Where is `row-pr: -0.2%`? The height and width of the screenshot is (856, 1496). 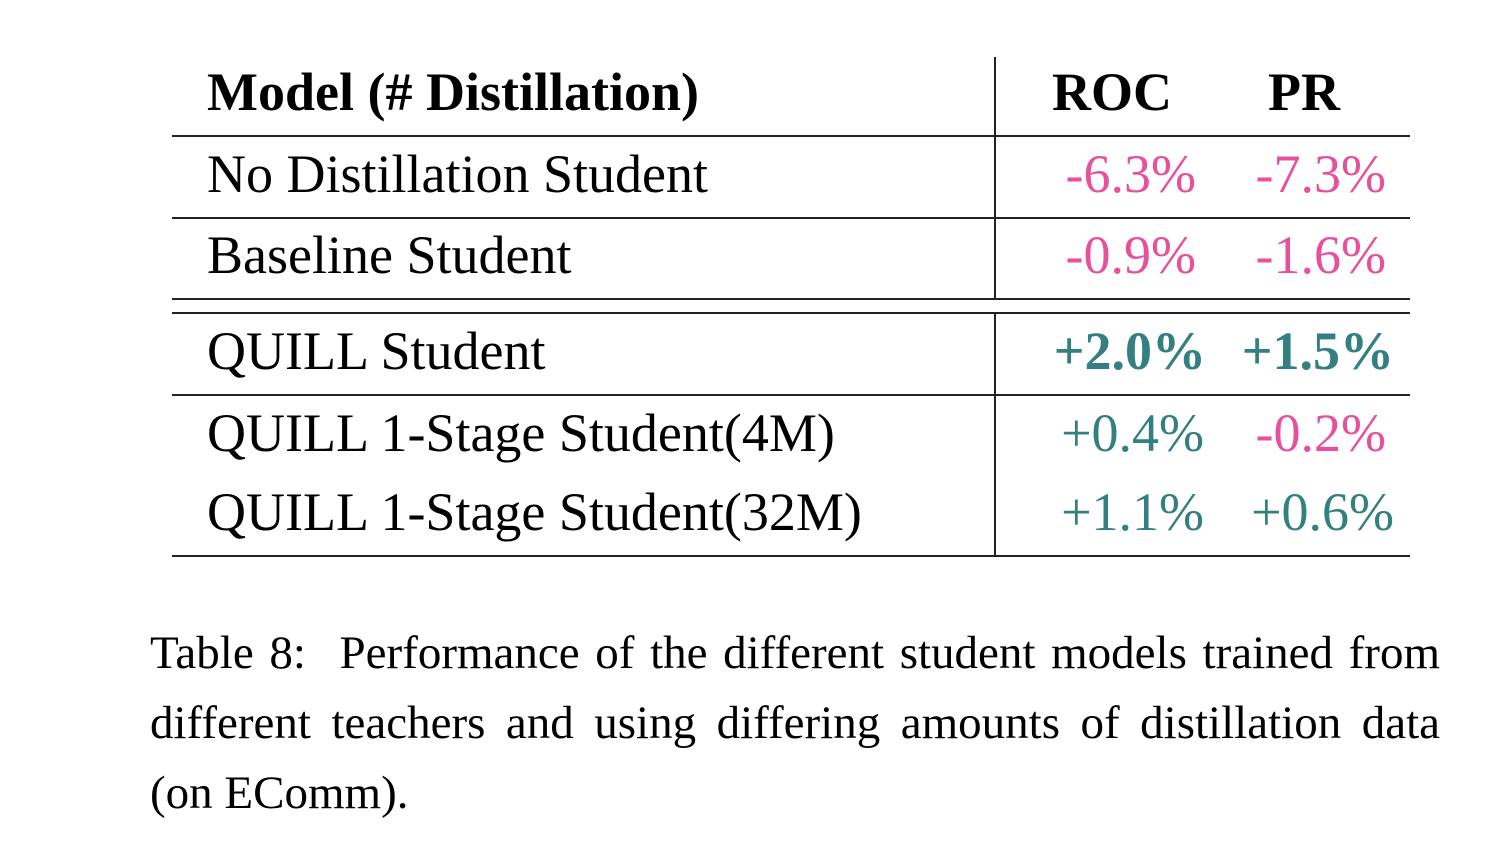
row-pr: -0.2% is located at coordinates (1320, 433).